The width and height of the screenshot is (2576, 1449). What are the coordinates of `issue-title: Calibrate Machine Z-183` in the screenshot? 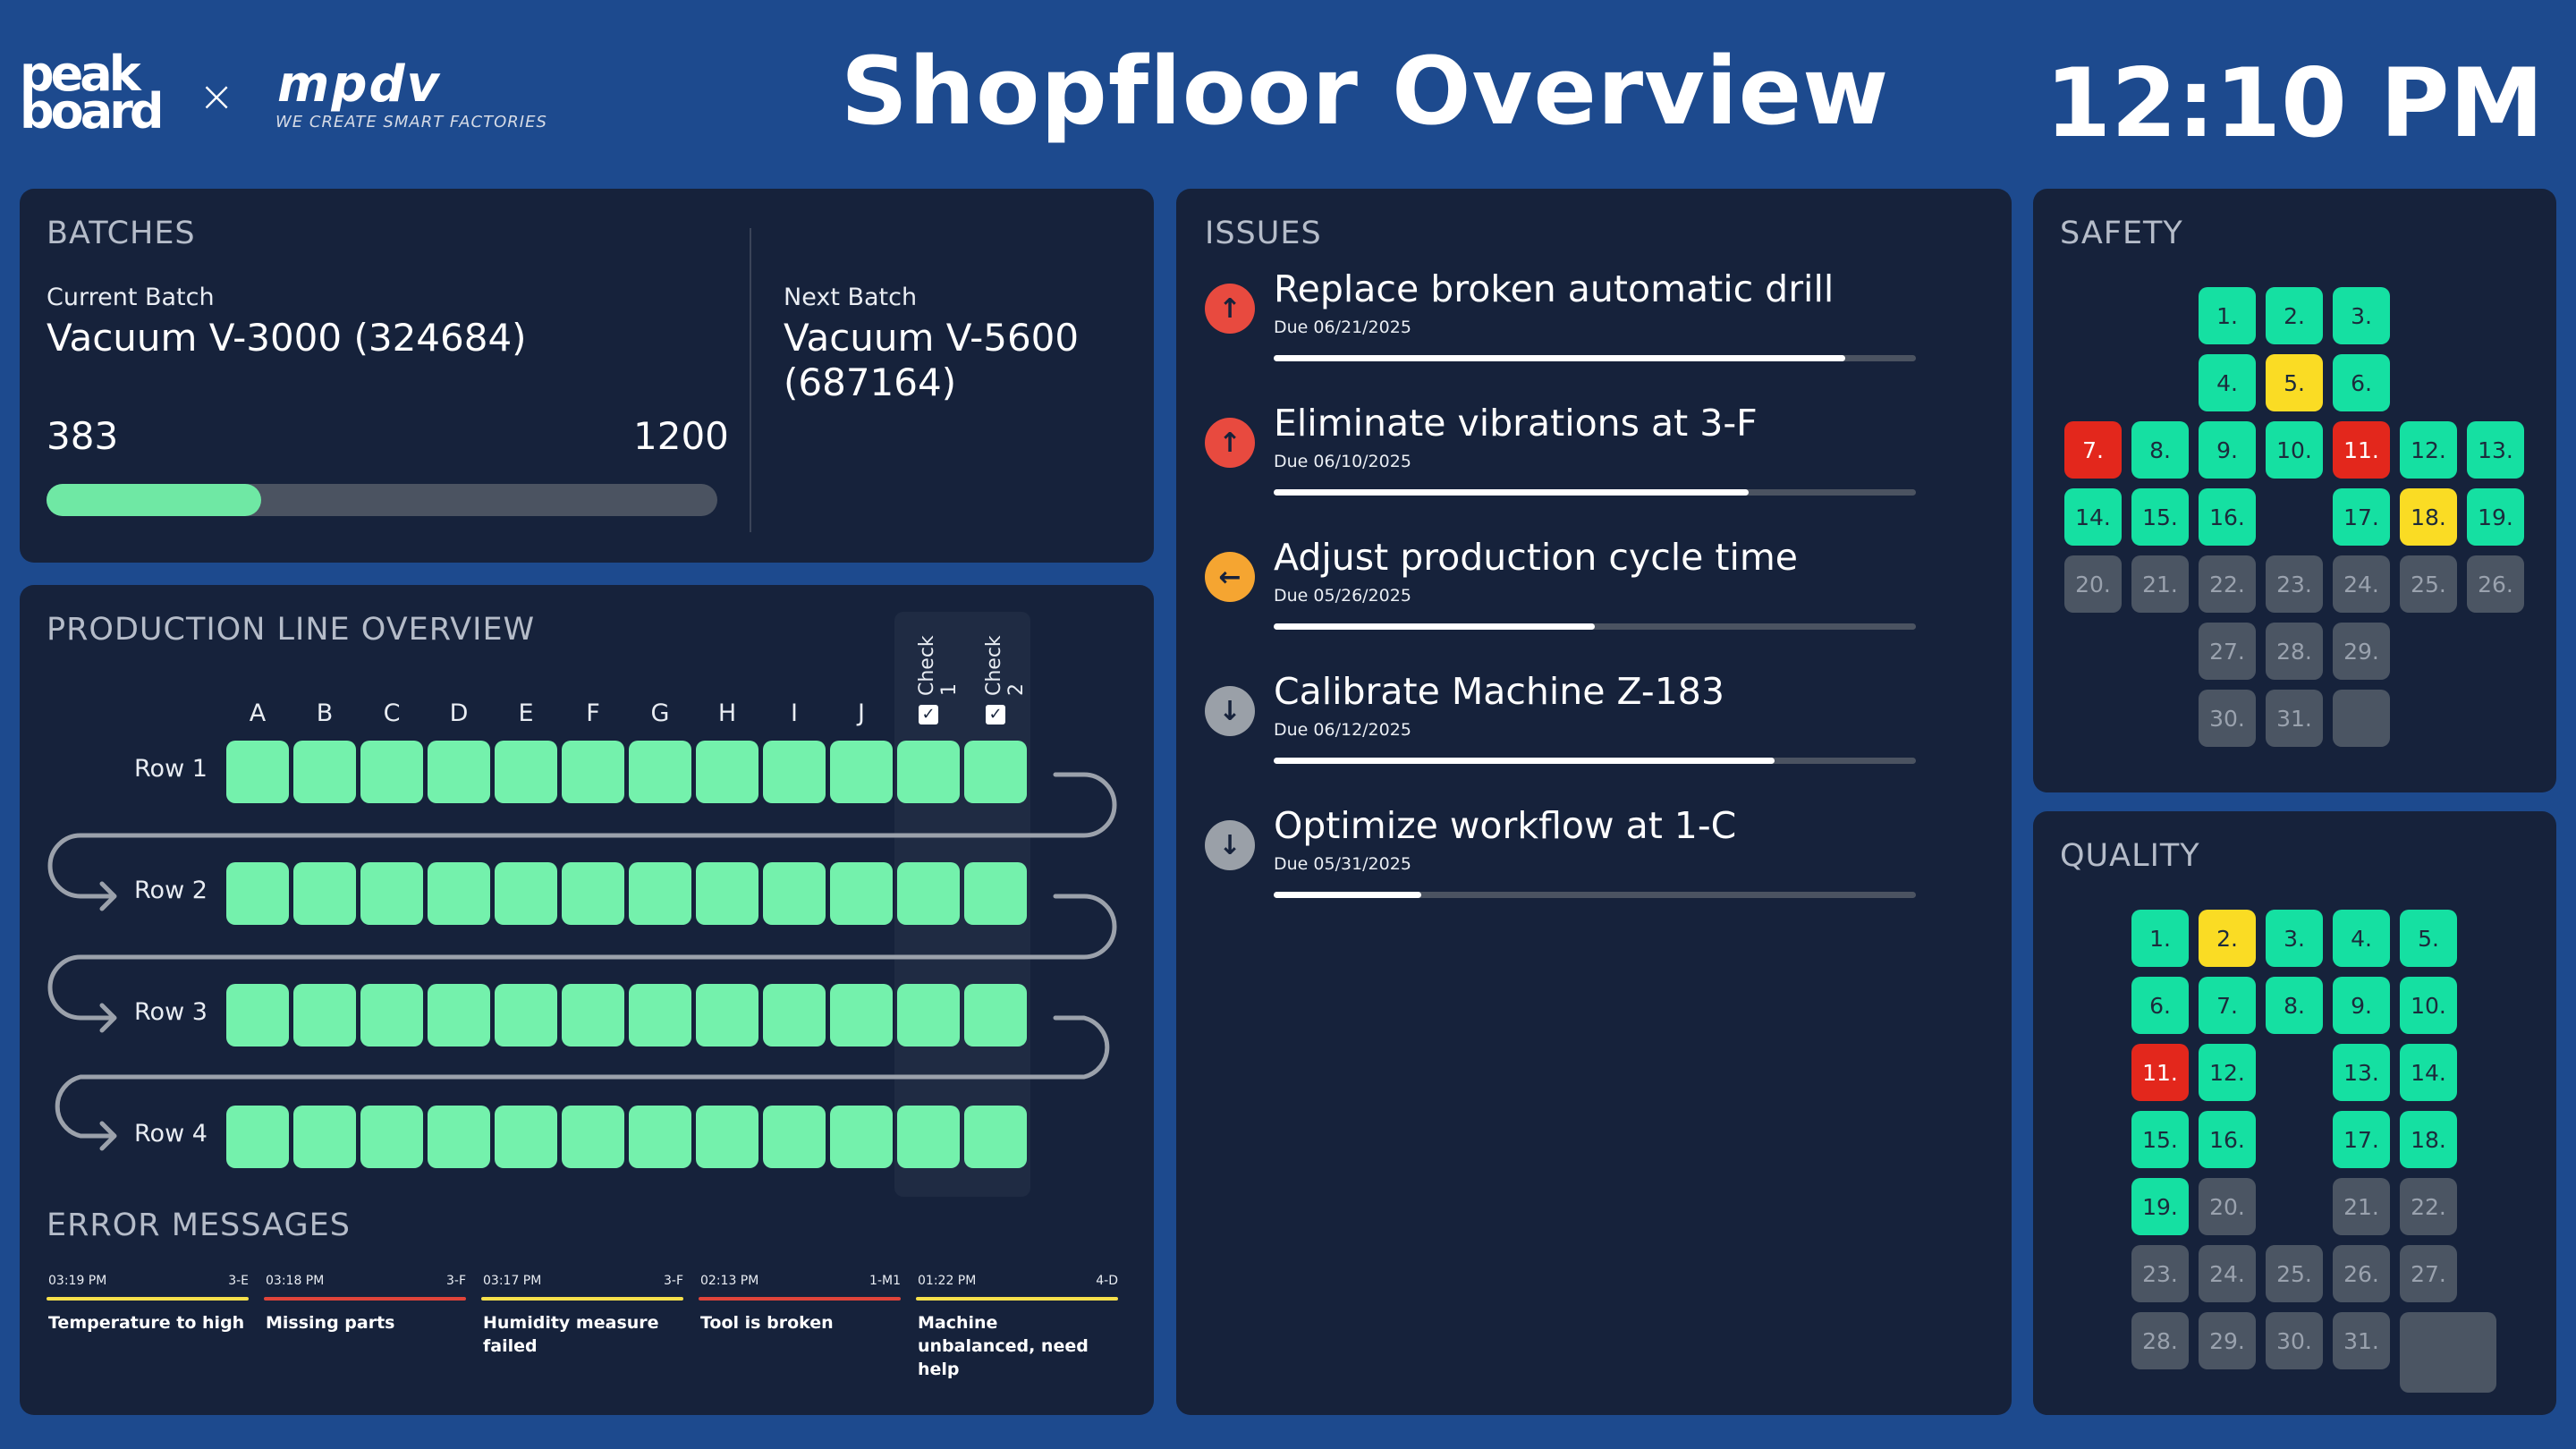 It's located at (1499, 691).